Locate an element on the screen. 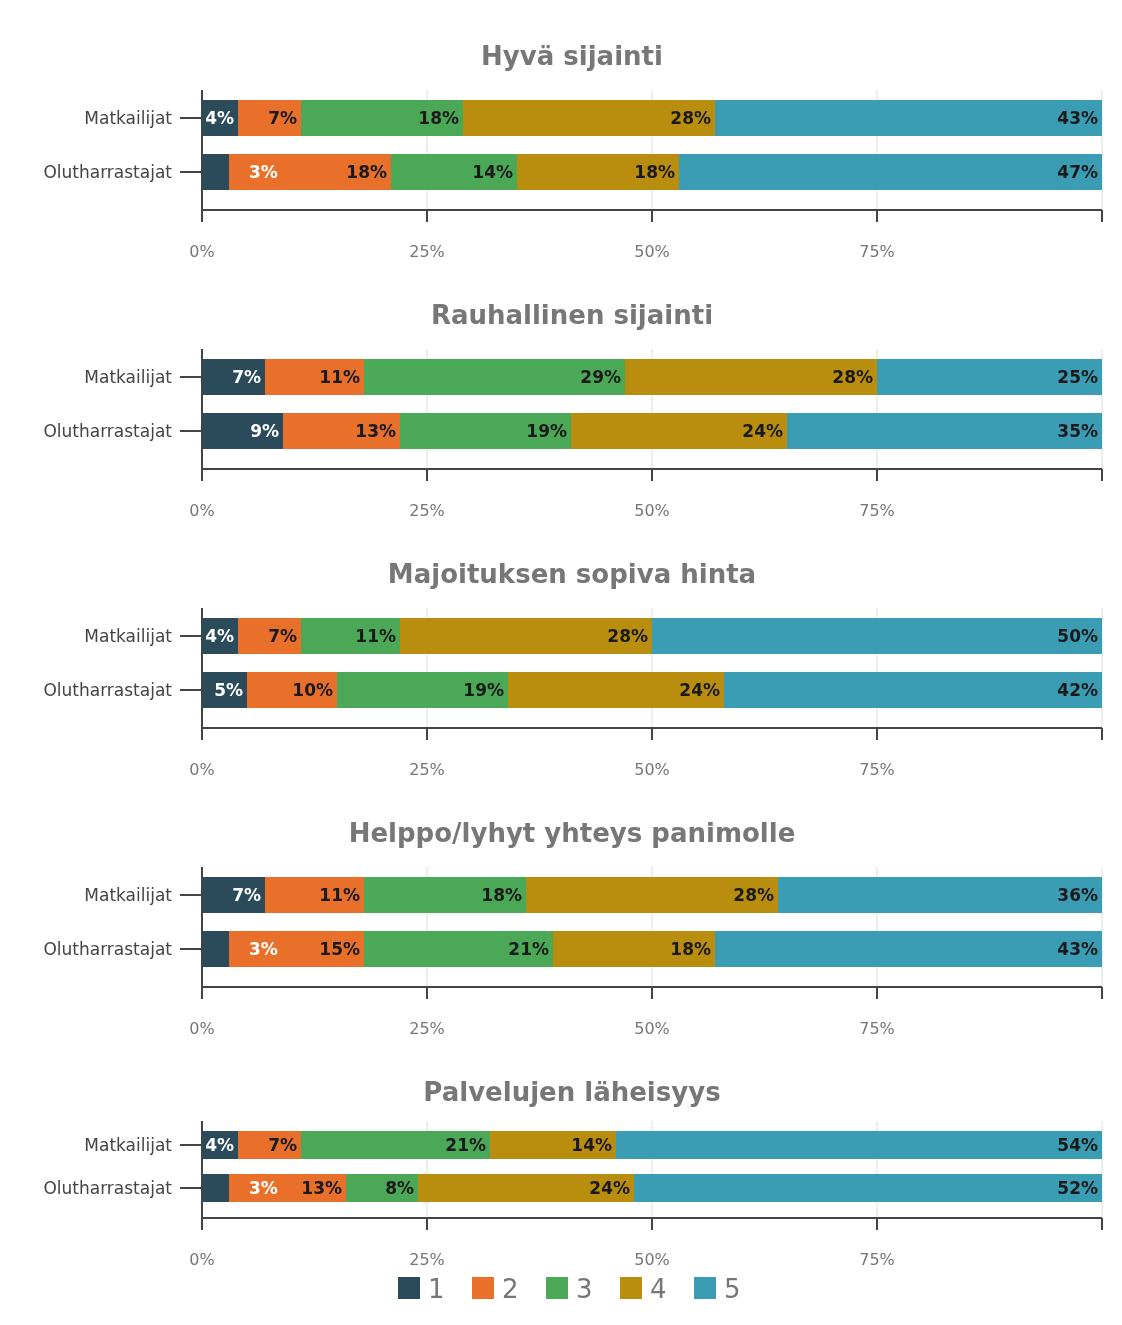 This screenshot has height=1325, width=1122. data-label: 29% is located at coordinates (600, 377).